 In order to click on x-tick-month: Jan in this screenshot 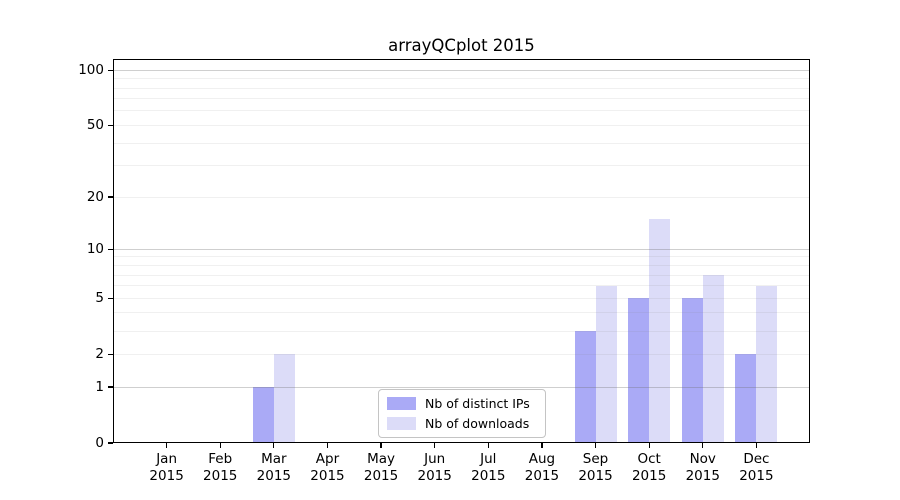, I will do `click(167, 459)`.